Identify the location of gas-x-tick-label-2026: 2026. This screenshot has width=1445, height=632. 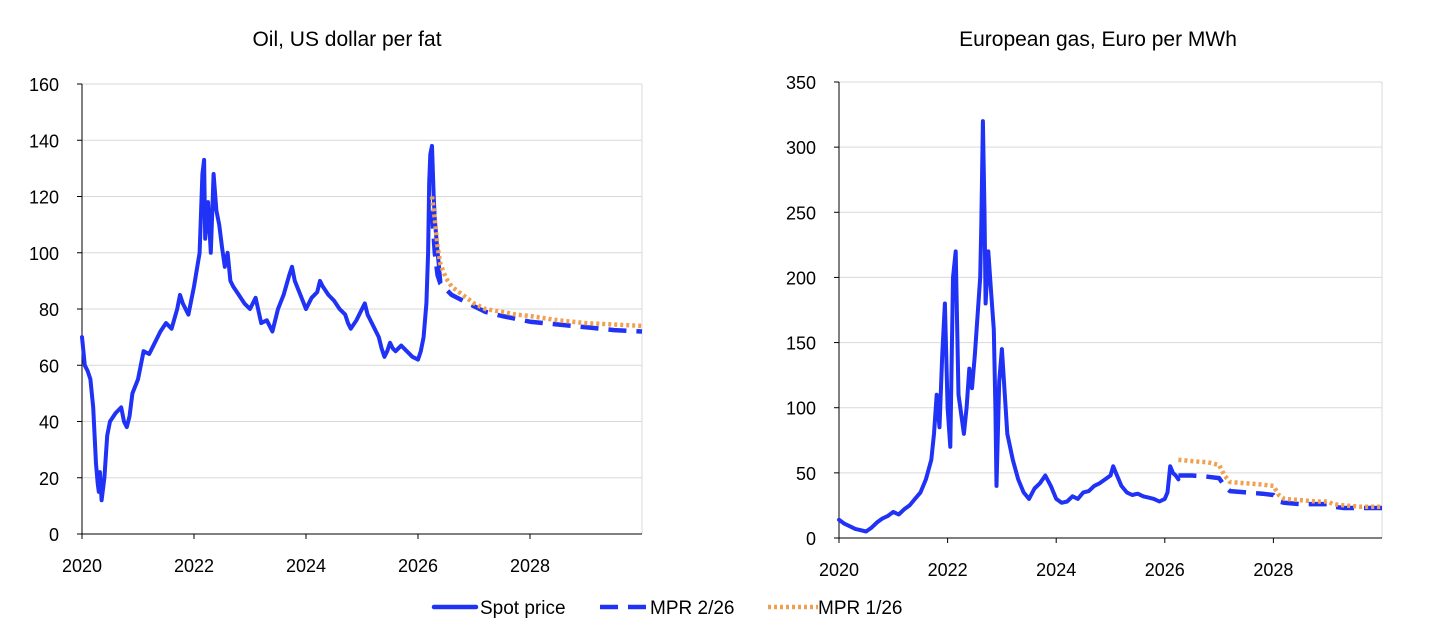
(1165, 570).